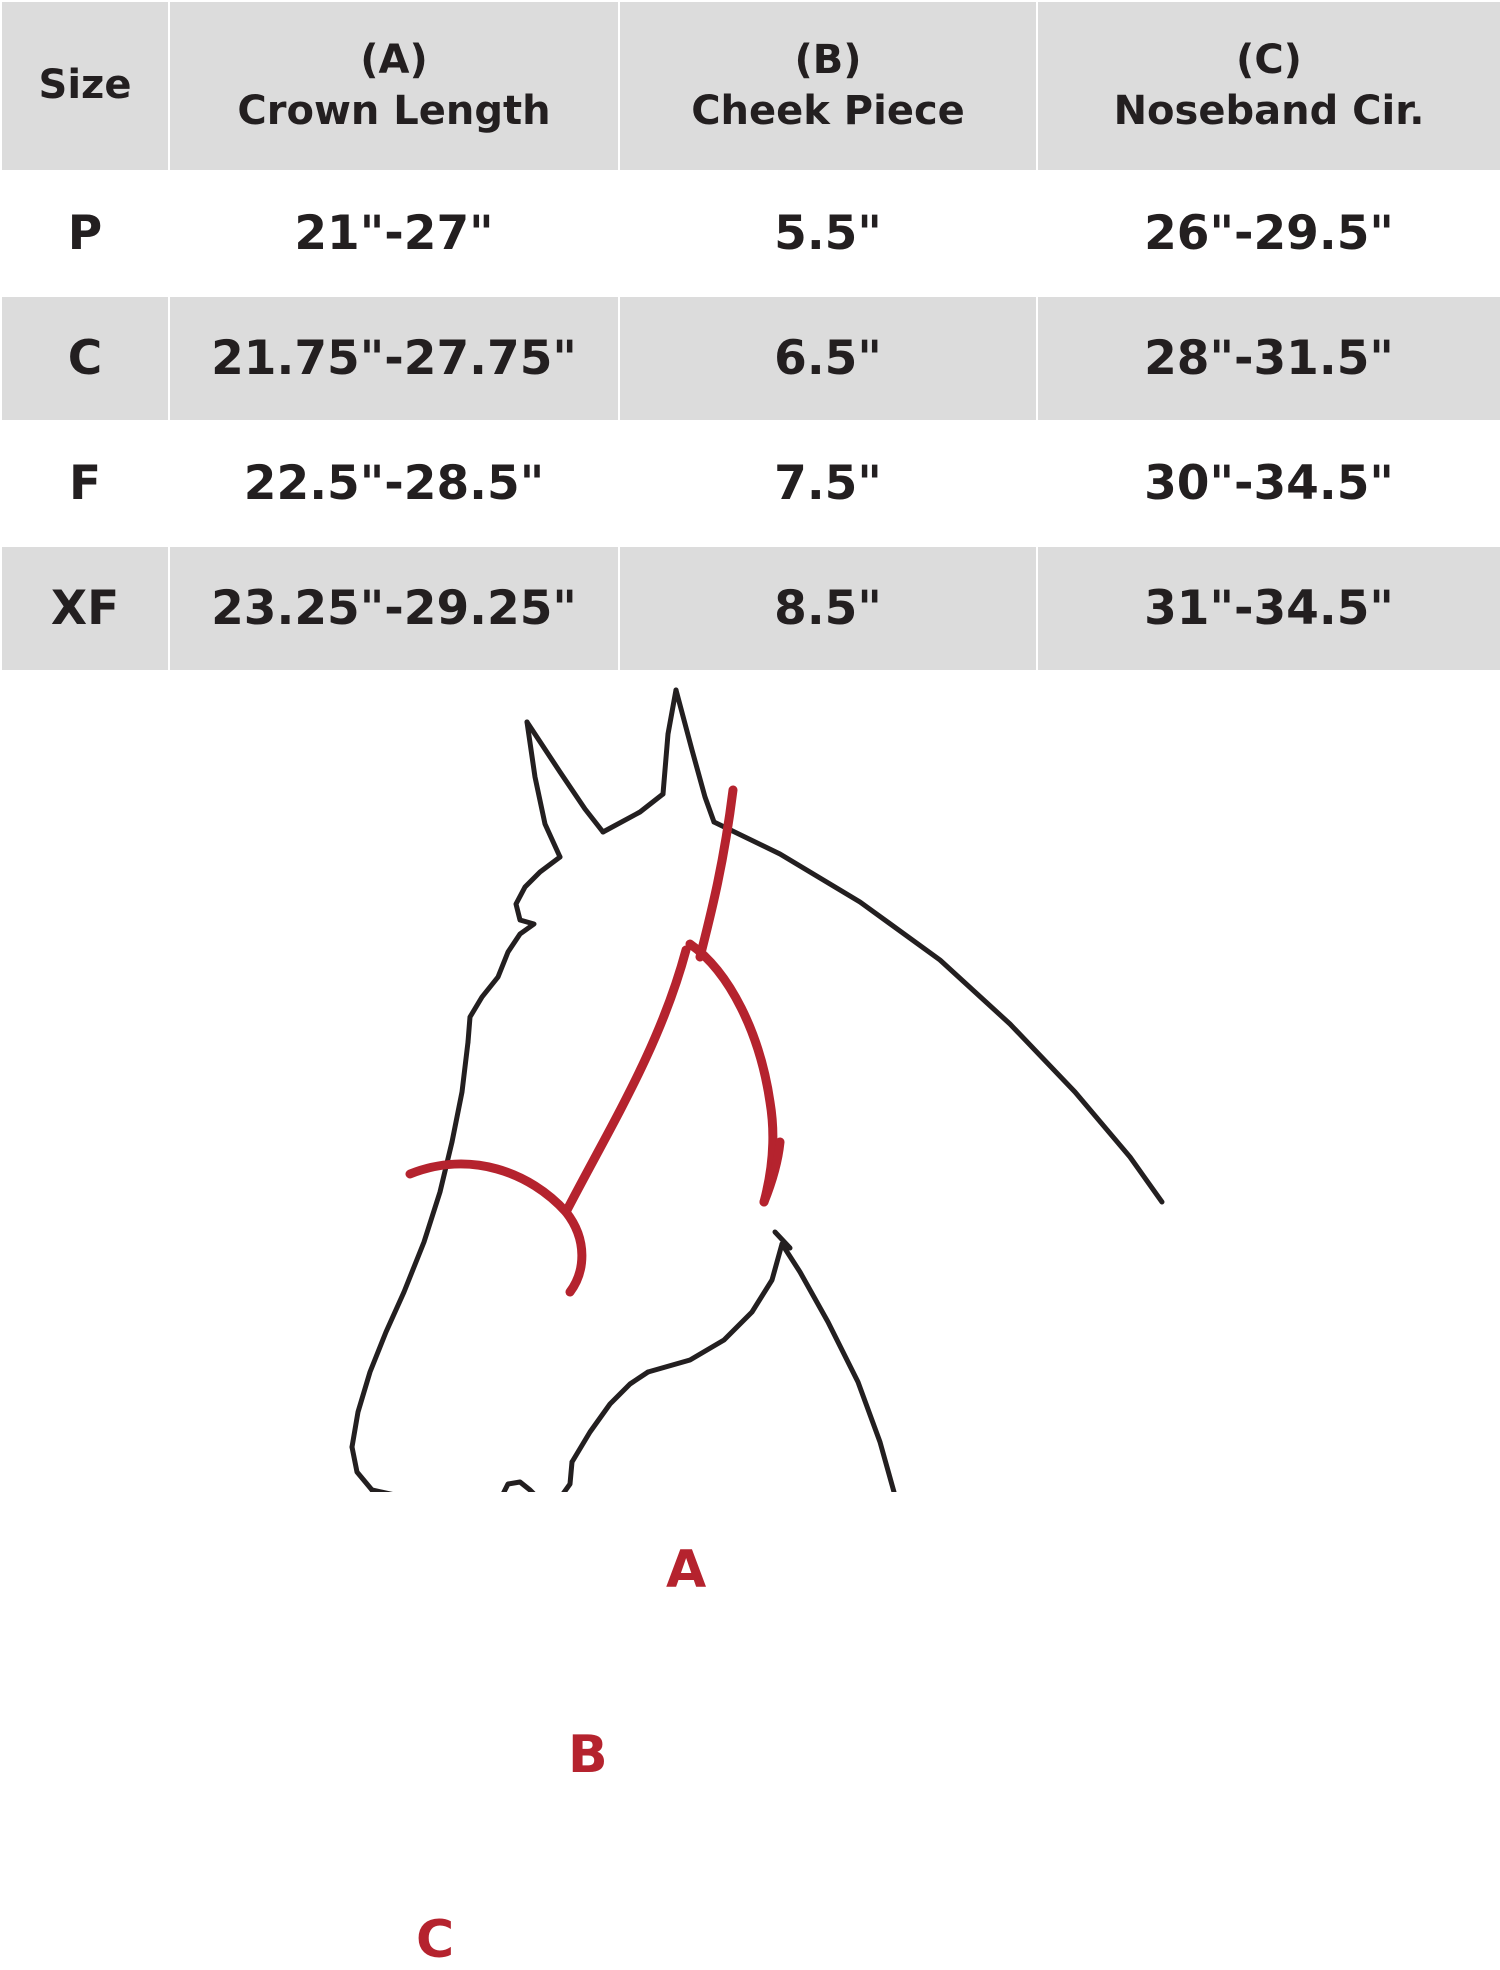 The width and height of the screenshot is (1500, 1970). I want to click on measure-line-cheek-connector, so click(731, 1073).